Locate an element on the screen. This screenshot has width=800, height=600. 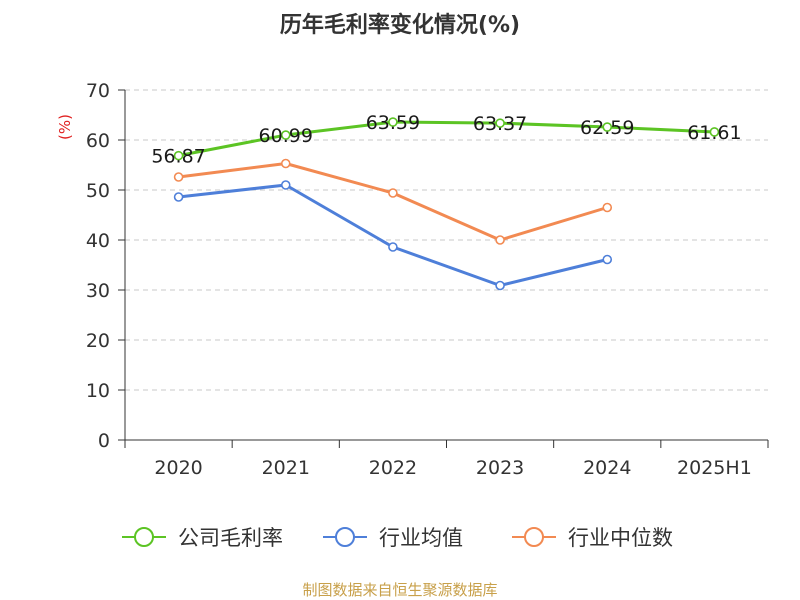
y-tick-label: 70 is located at coordinates (98, 91).